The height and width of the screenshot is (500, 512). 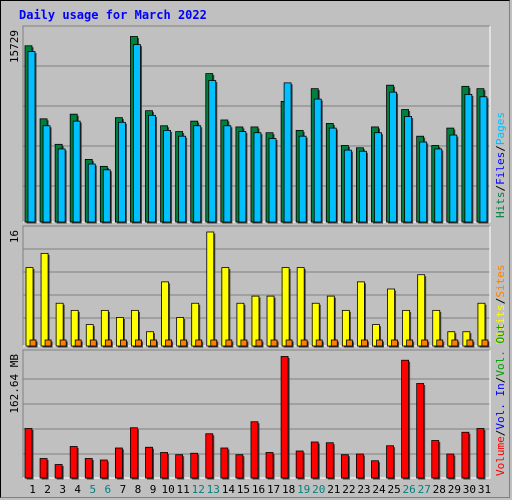 I want to click on day-label-15: 15, so click(x=243, y=489).